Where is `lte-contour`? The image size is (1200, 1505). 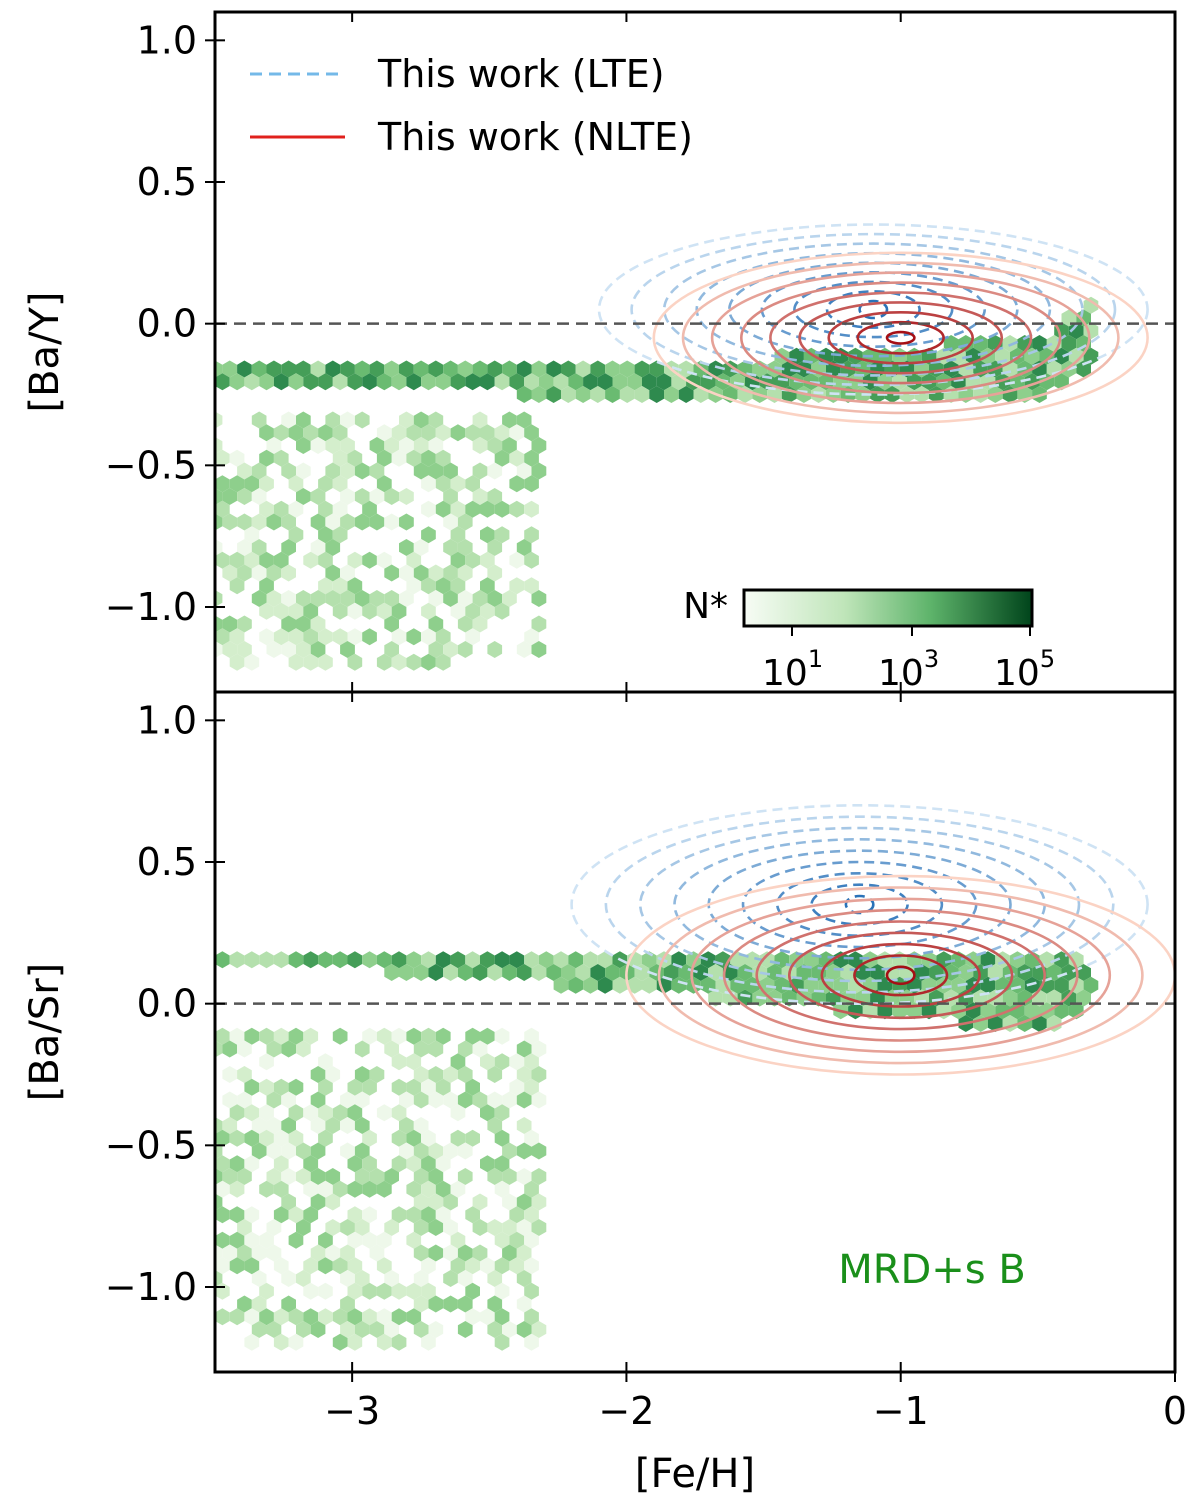 lte-contour is located at coordinates (859, 904).